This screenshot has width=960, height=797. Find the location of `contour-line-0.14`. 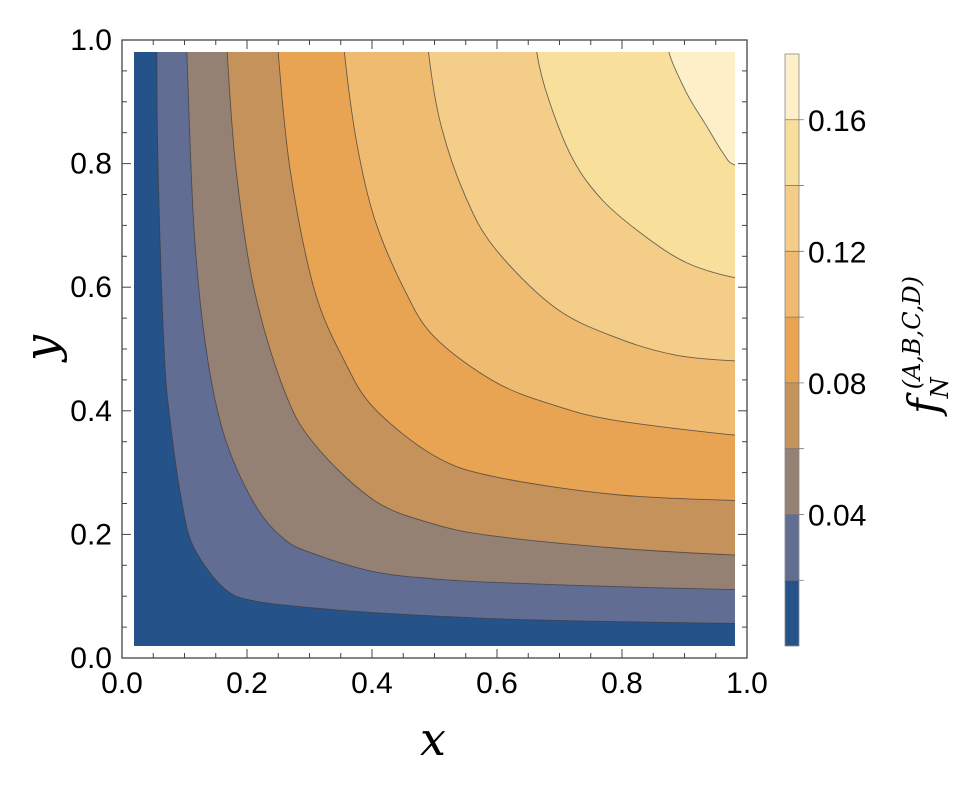

contour-line-0.14 is located at coordinates (635, 165).